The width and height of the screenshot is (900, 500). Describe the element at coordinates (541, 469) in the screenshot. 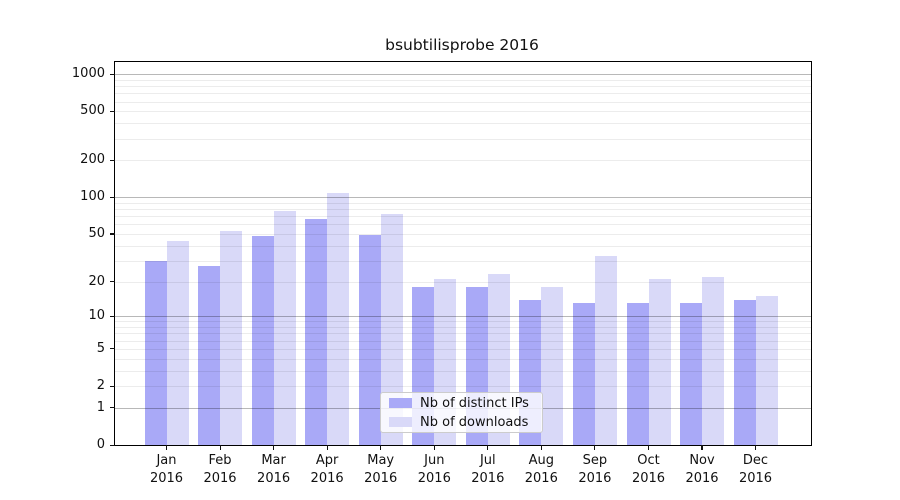

I see `x-tick-label-7: Aug 2016` at that location.